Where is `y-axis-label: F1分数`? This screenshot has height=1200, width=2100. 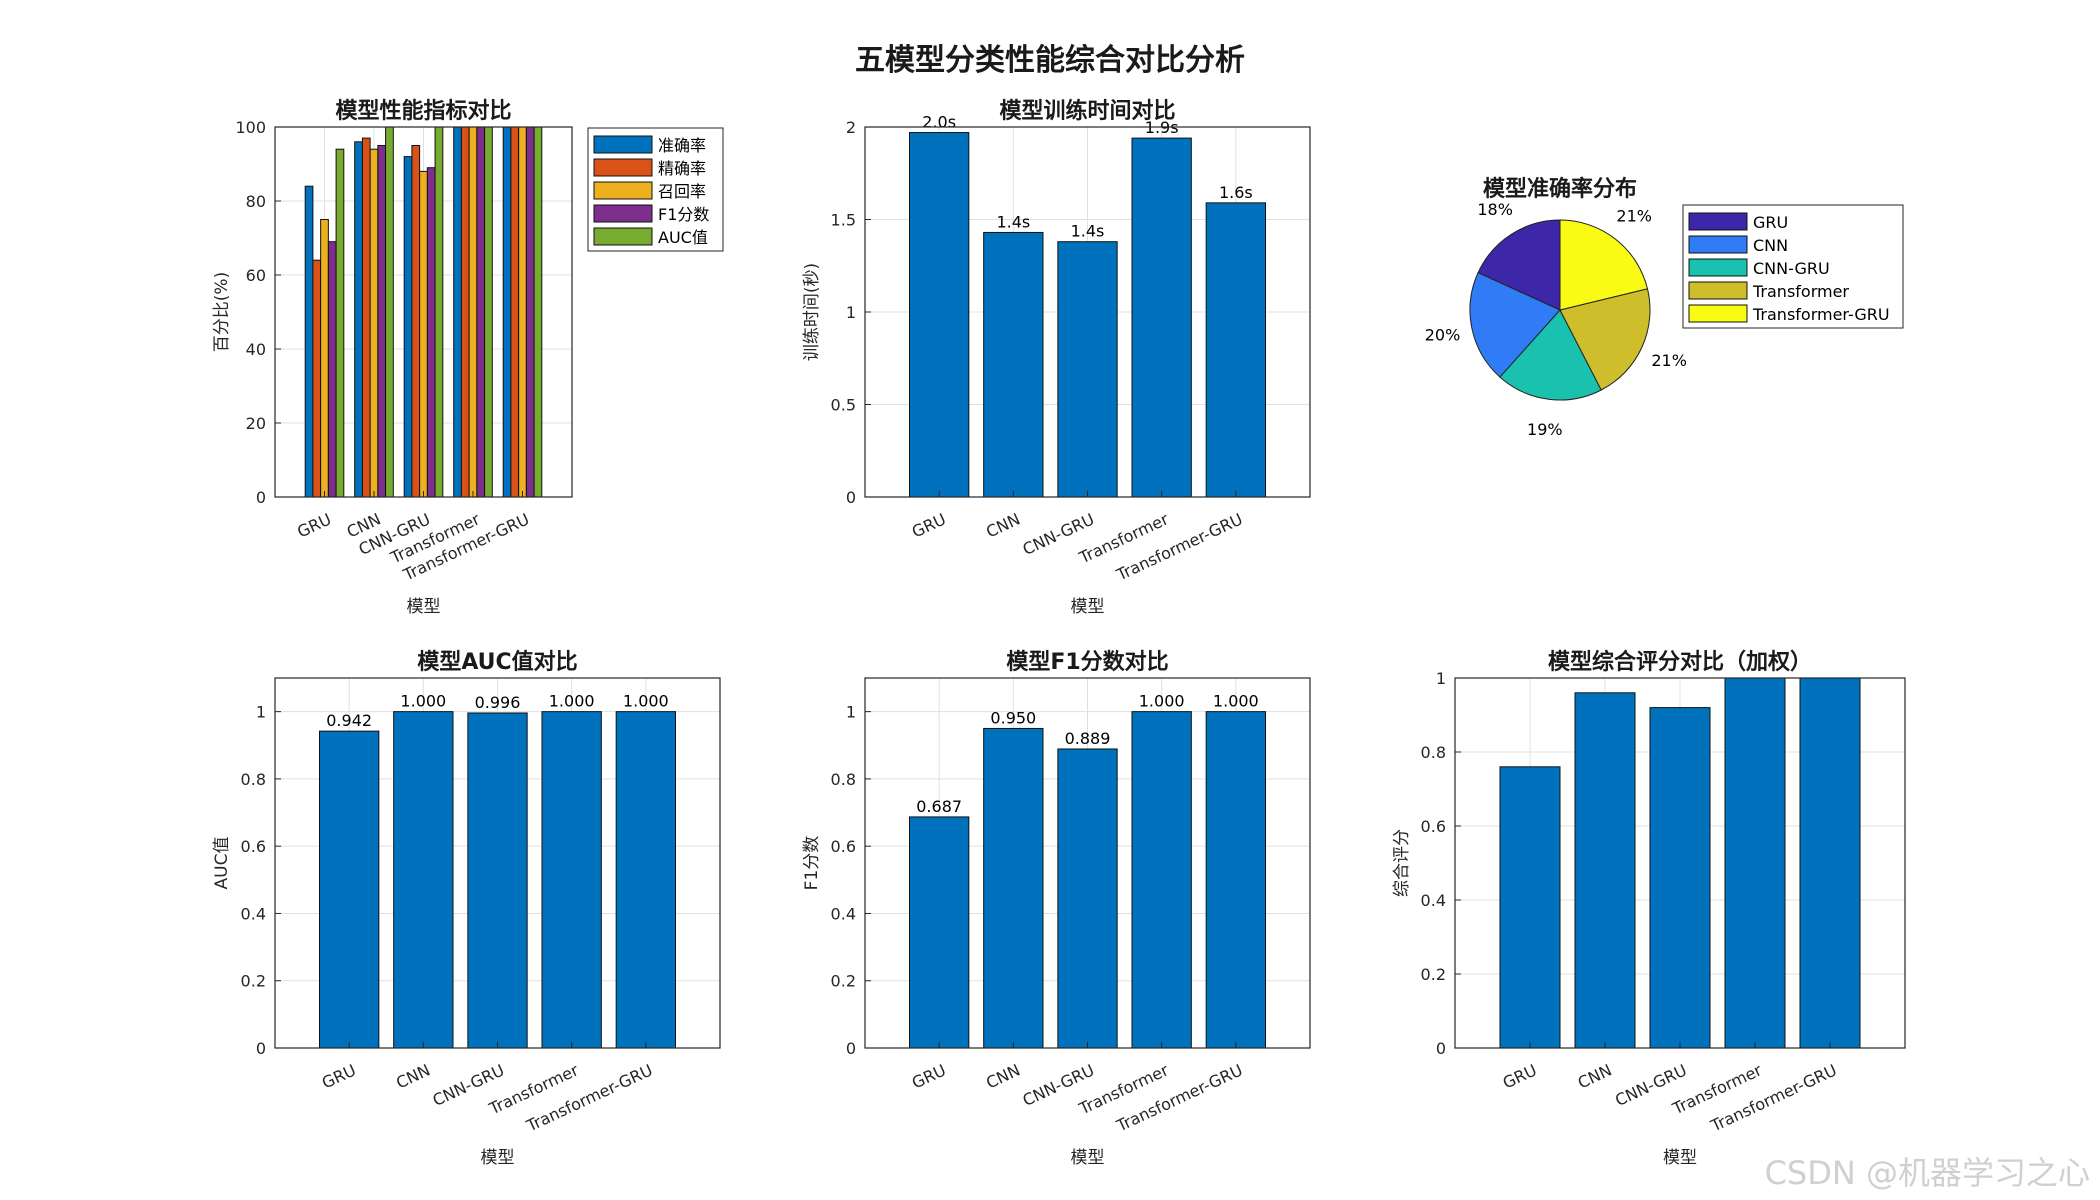
y-axis-label: F1分数 is located at coordinates (812, 863).